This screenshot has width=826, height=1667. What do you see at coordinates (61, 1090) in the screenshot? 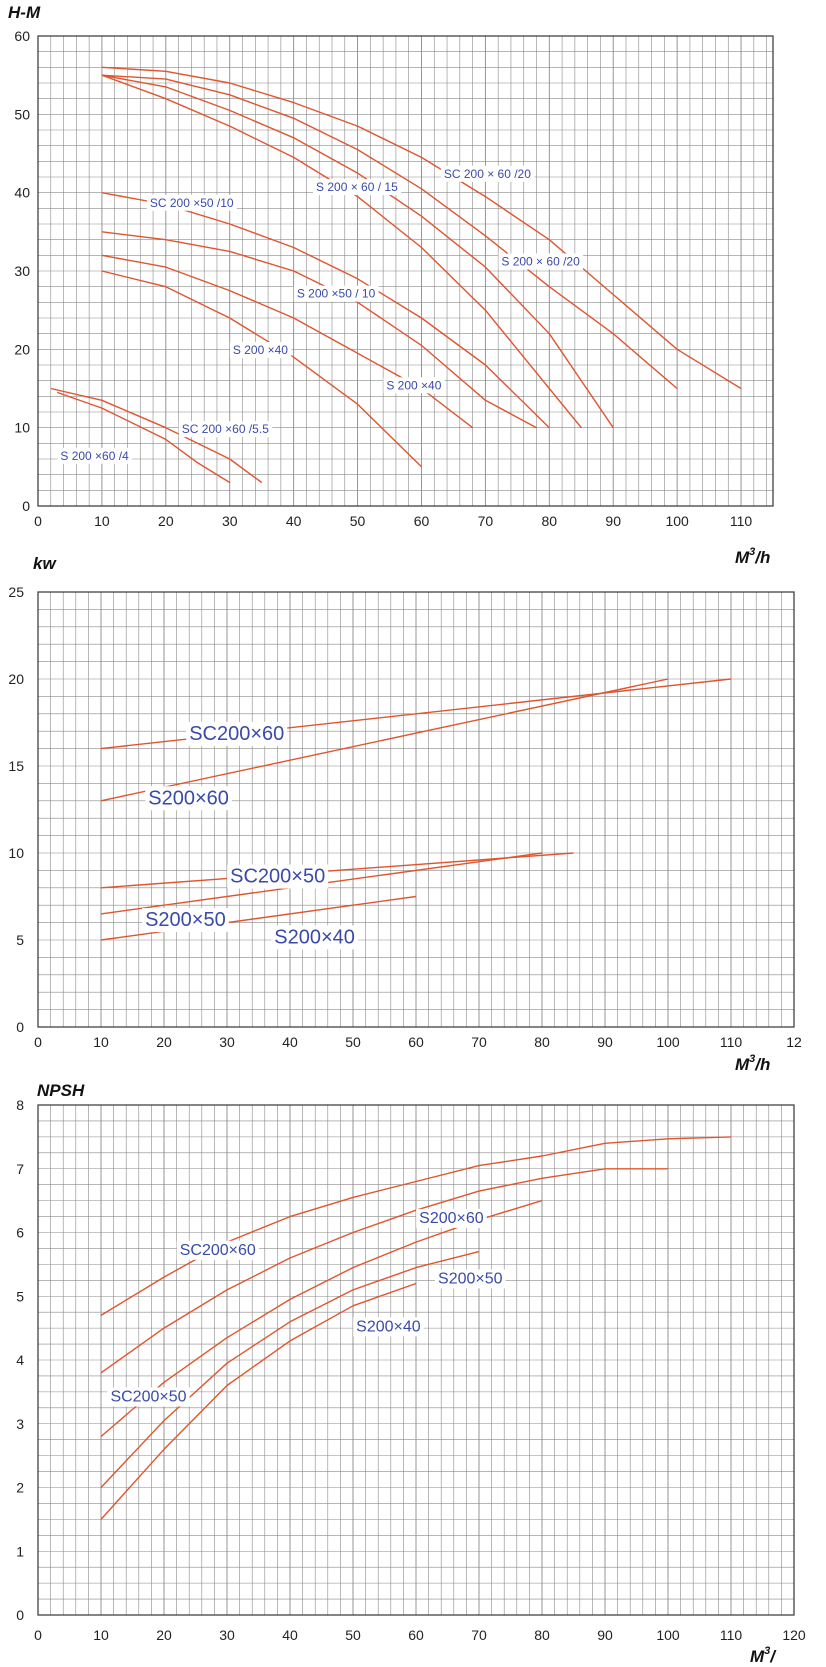
I see `y-axis-title: NPSH` at bounding box center [61, 1090].